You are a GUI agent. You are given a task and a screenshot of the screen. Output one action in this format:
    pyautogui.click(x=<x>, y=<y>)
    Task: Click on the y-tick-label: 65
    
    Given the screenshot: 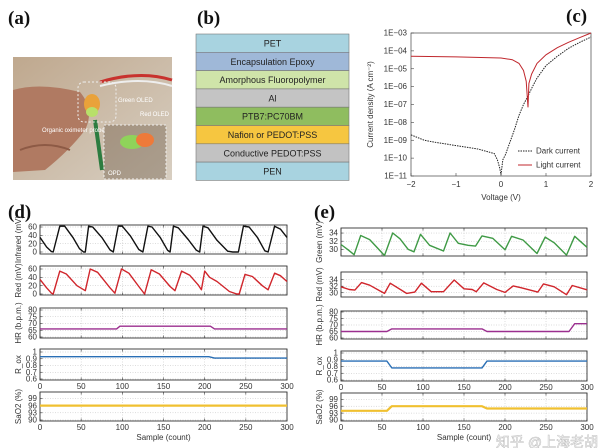 What is the action you would take?
    pyautogui.click(x=32, y=330)
    